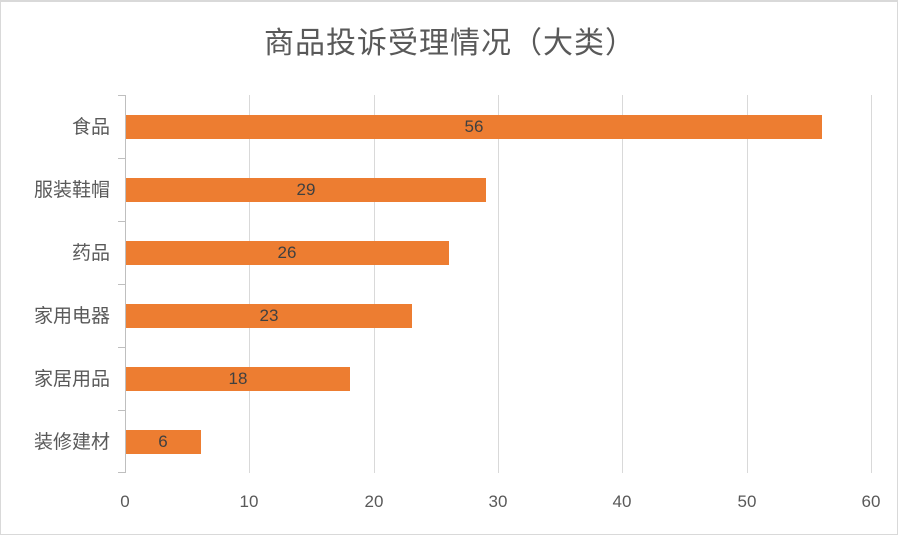  I want to click on data-label: 56, so click(474, 126).